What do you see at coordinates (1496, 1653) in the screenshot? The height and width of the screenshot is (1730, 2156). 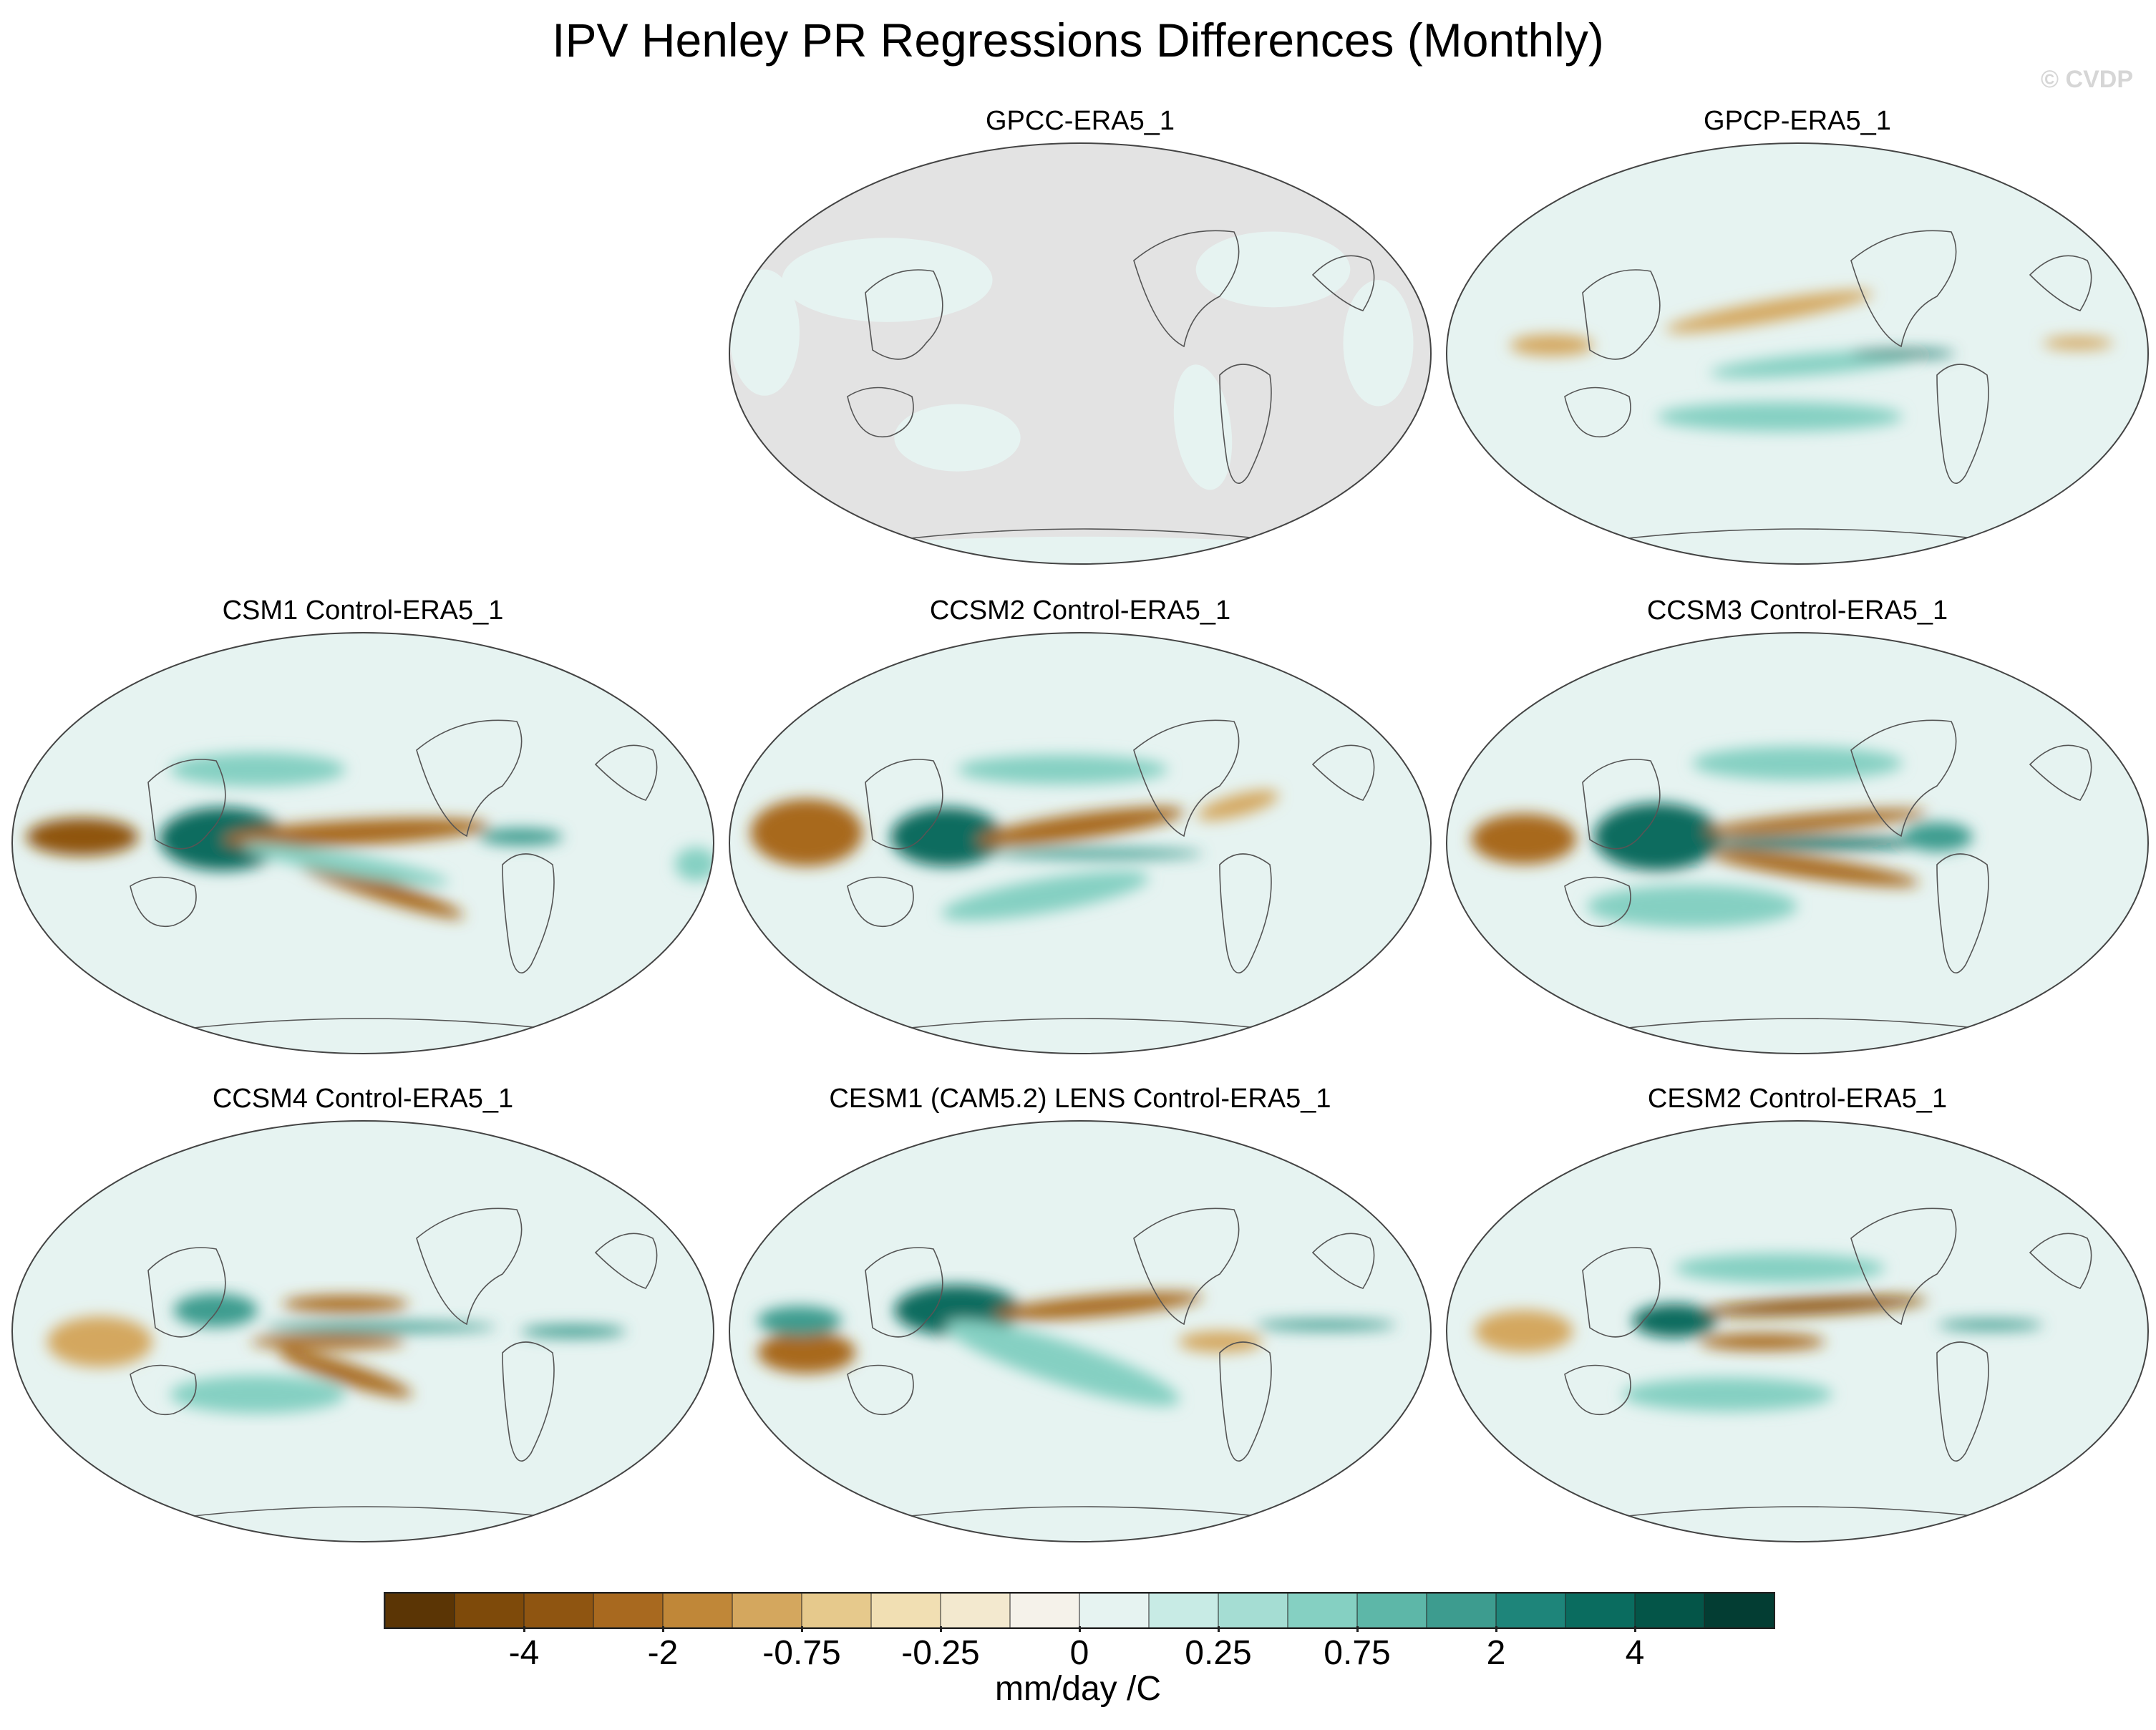 I see `colorbar-tick-label: 2` at bounding box center [1496, 1653].